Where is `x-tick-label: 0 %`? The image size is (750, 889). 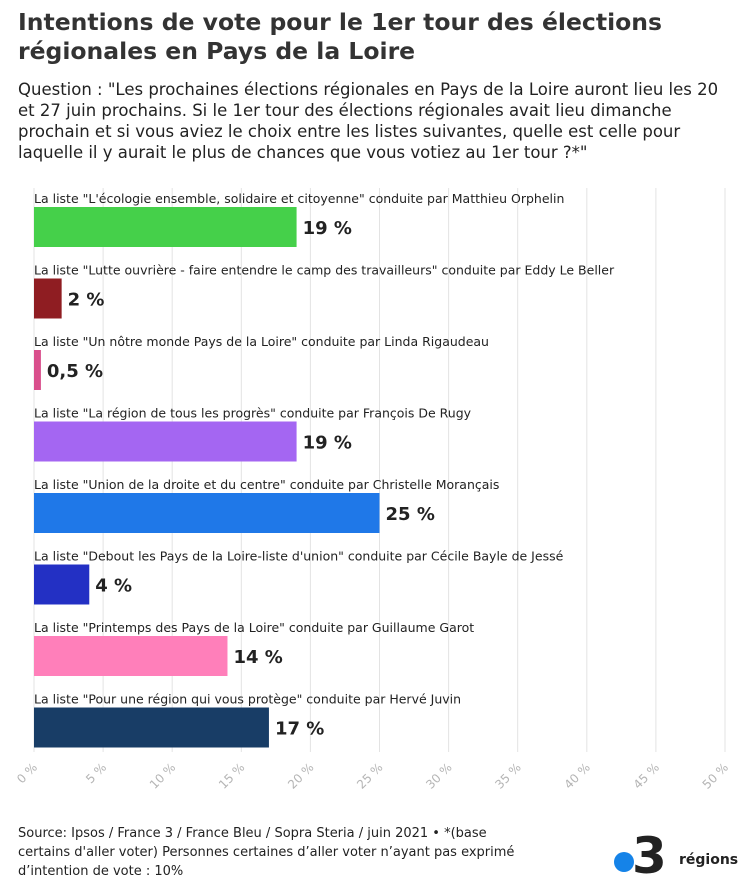 x-tick-label: 0 % is located at coordinates (27, 773).